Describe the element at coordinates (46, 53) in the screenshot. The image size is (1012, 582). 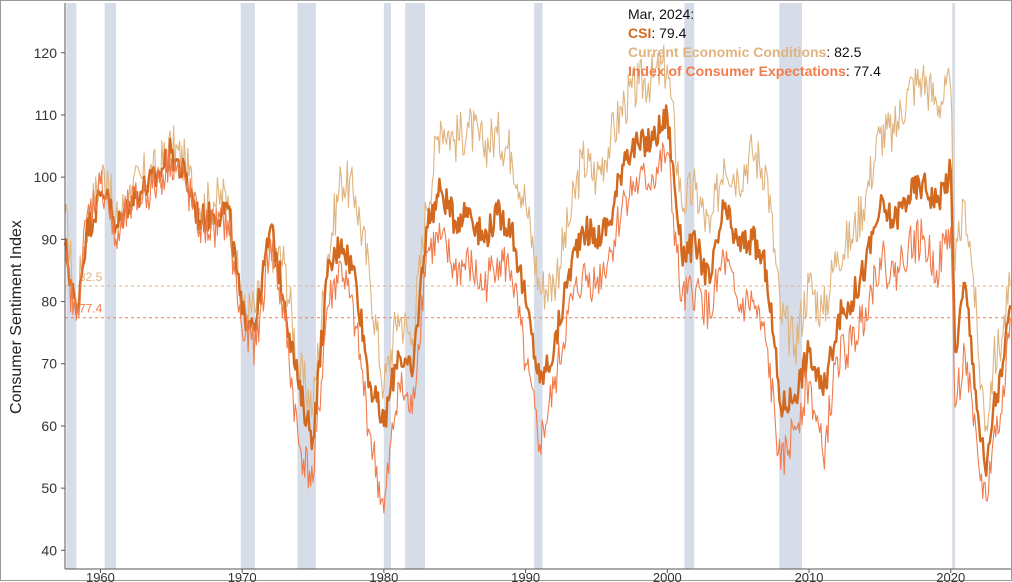
I see `y-tick-label: 120` at that location.